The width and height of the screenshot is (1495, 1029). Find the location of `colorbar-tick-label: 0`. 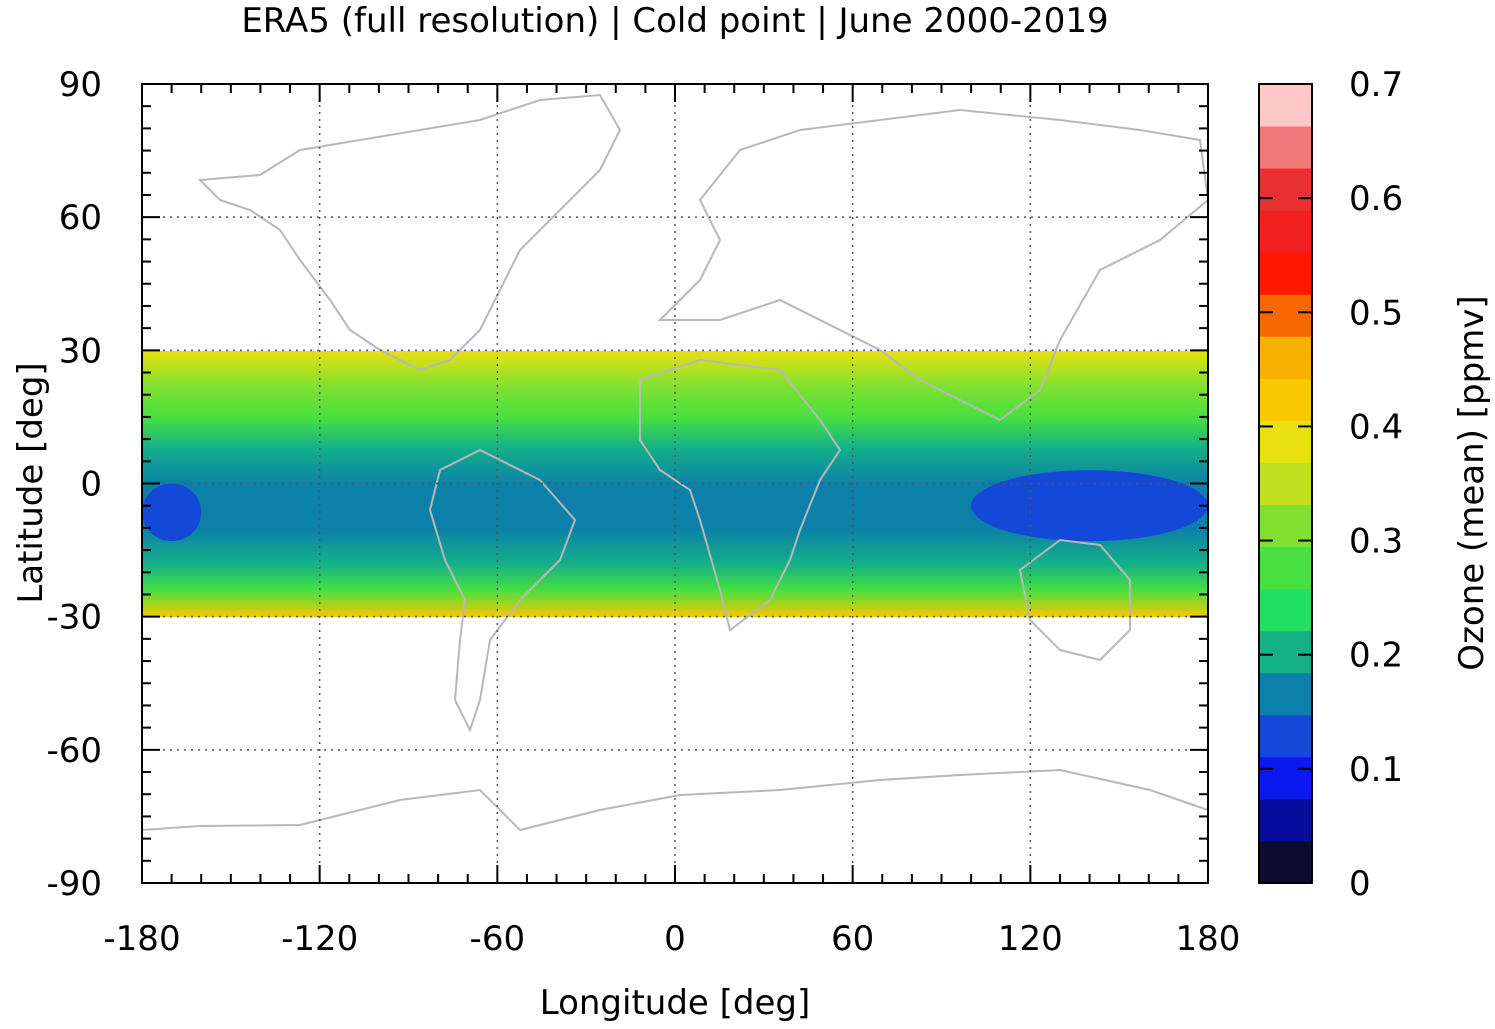

colorbar-tick-label: 0 is located at coordinates (1360, 884).